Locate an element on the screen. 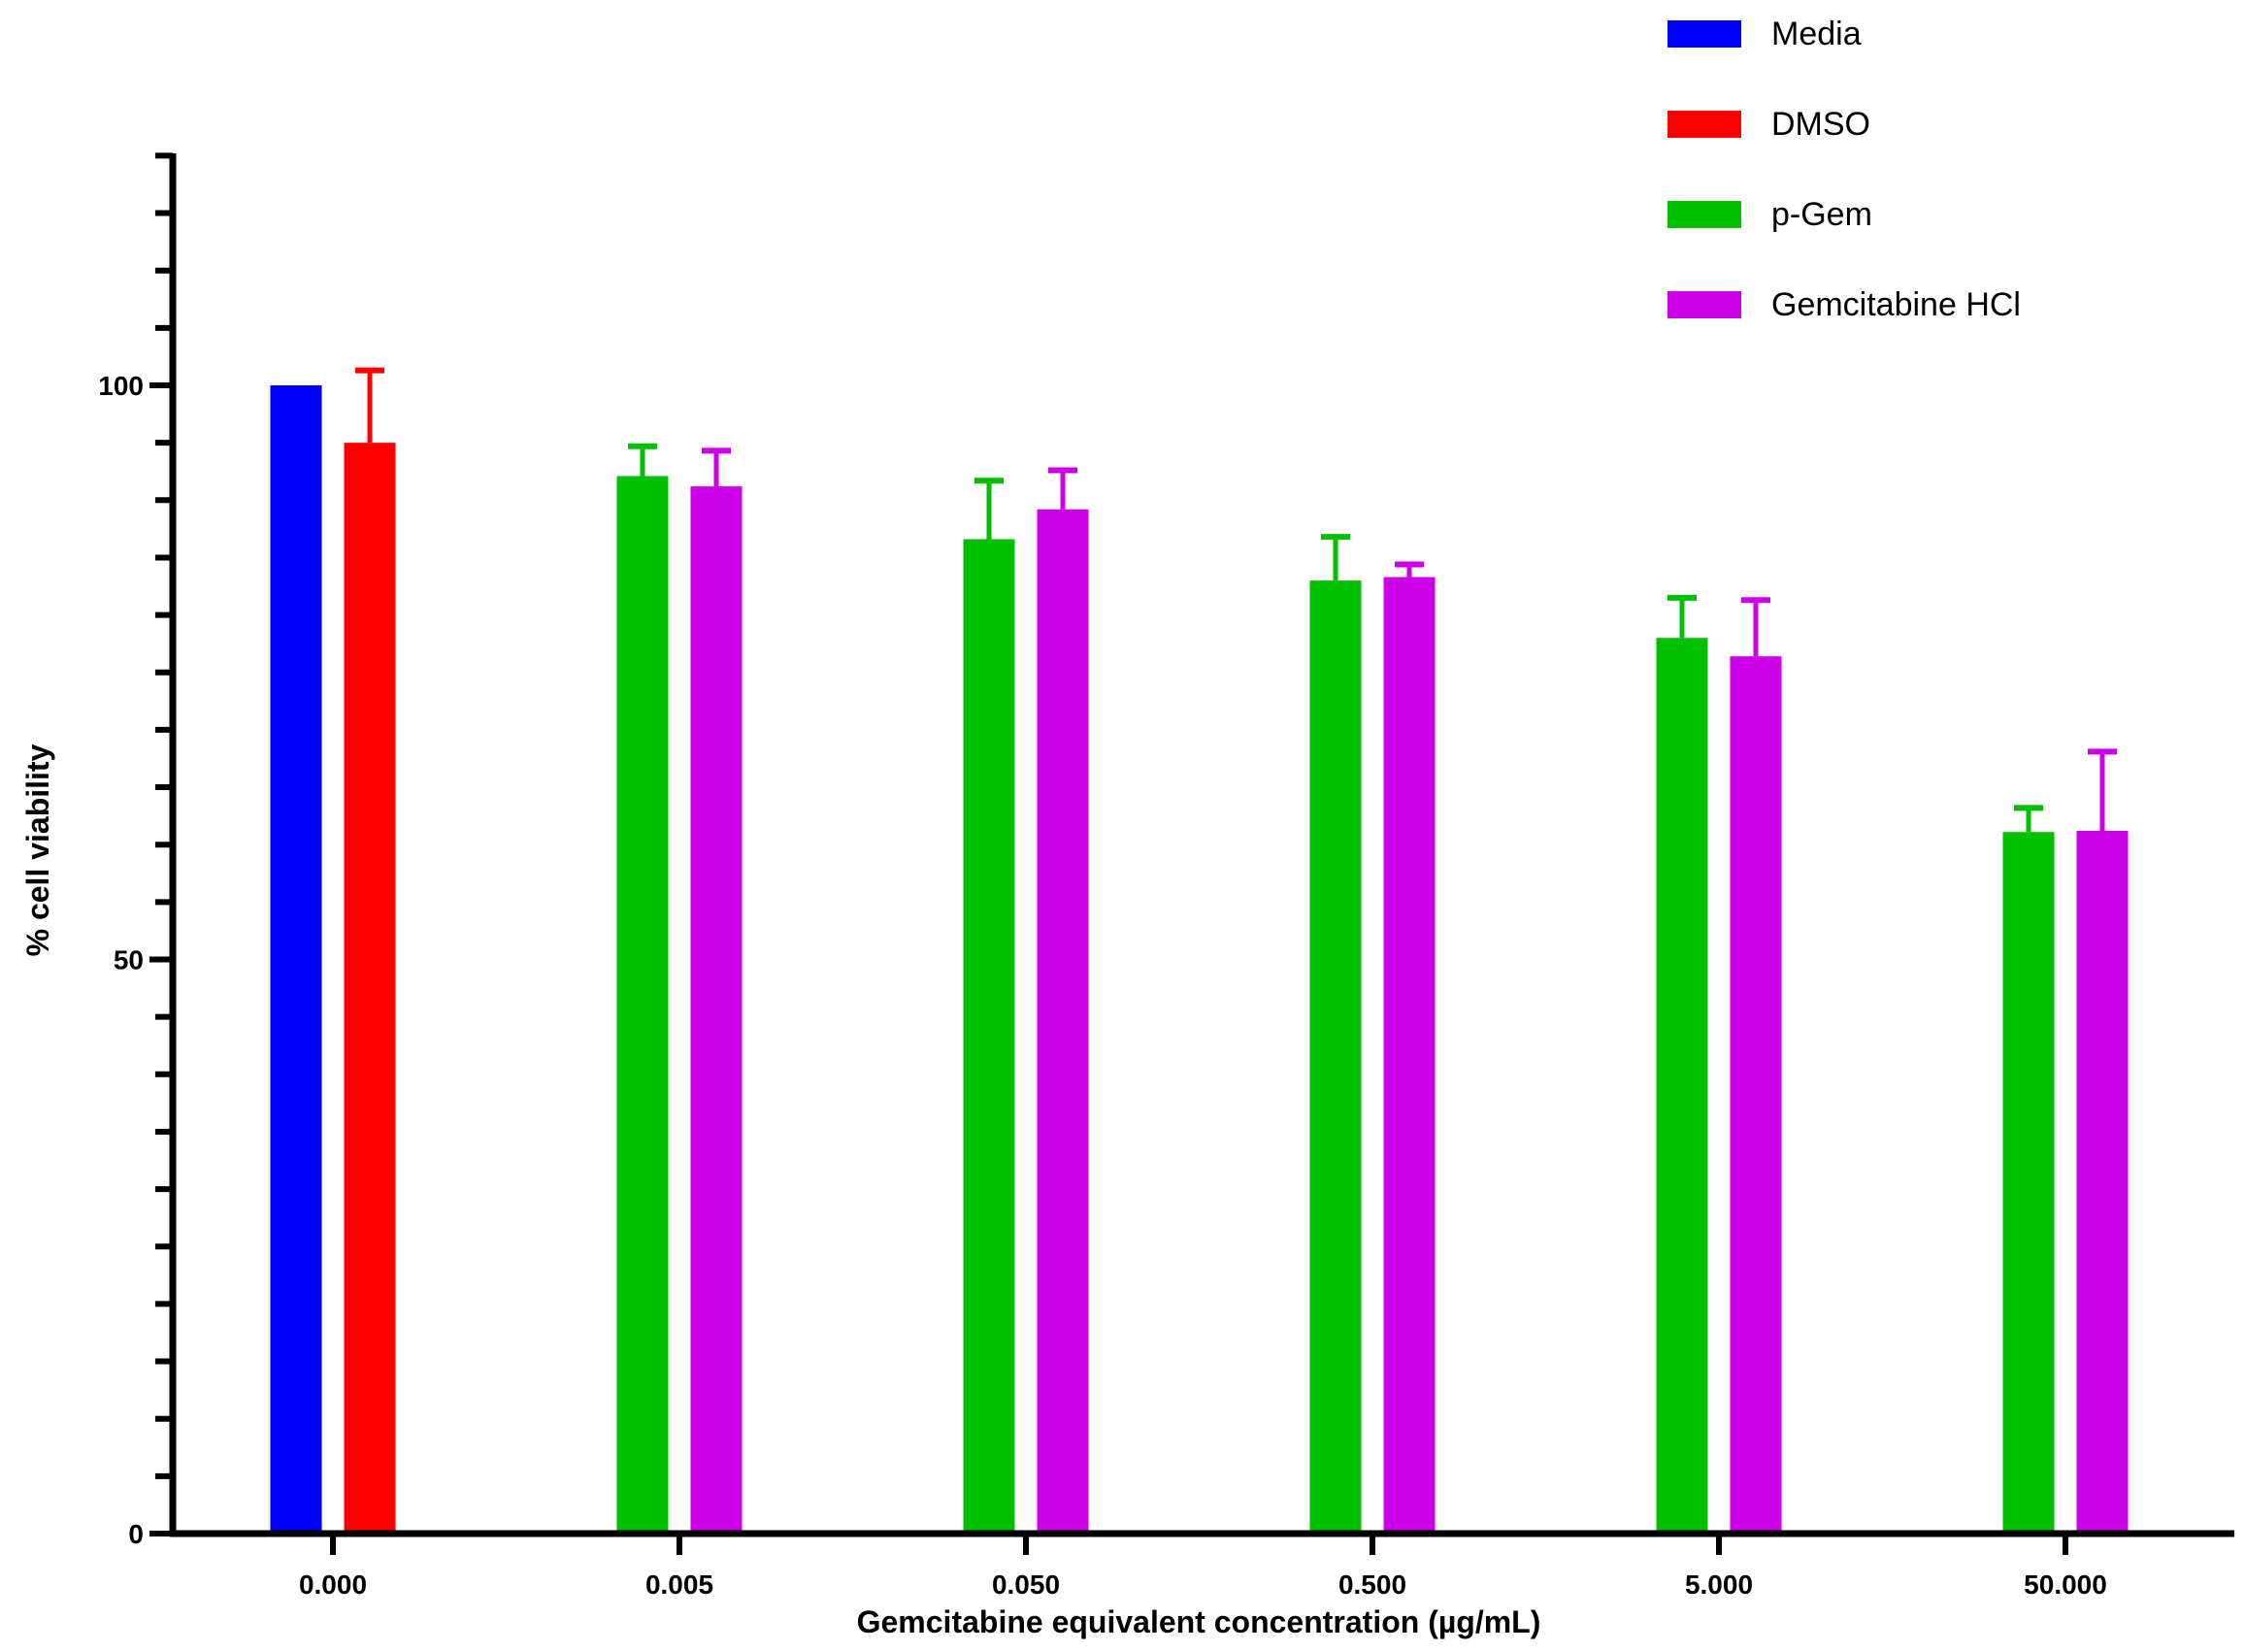 Image resolution: width=2245 pixels, height=1652 pixels. legend-label: DMSO is located at coordinates (1820, 124).